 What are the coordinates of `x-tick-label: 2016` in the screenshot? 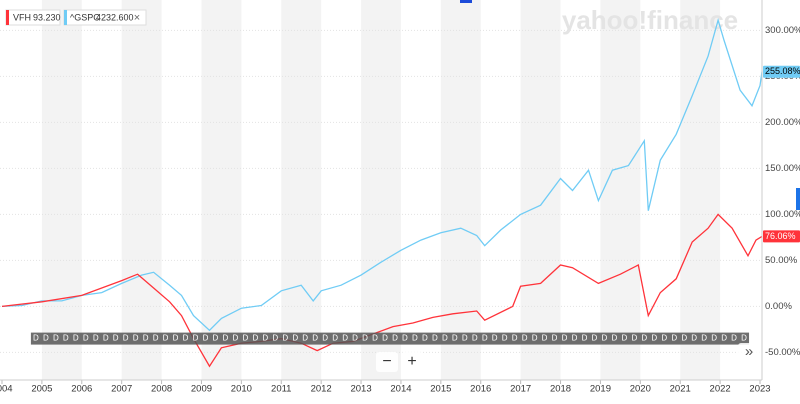 It's located at (480, 389).